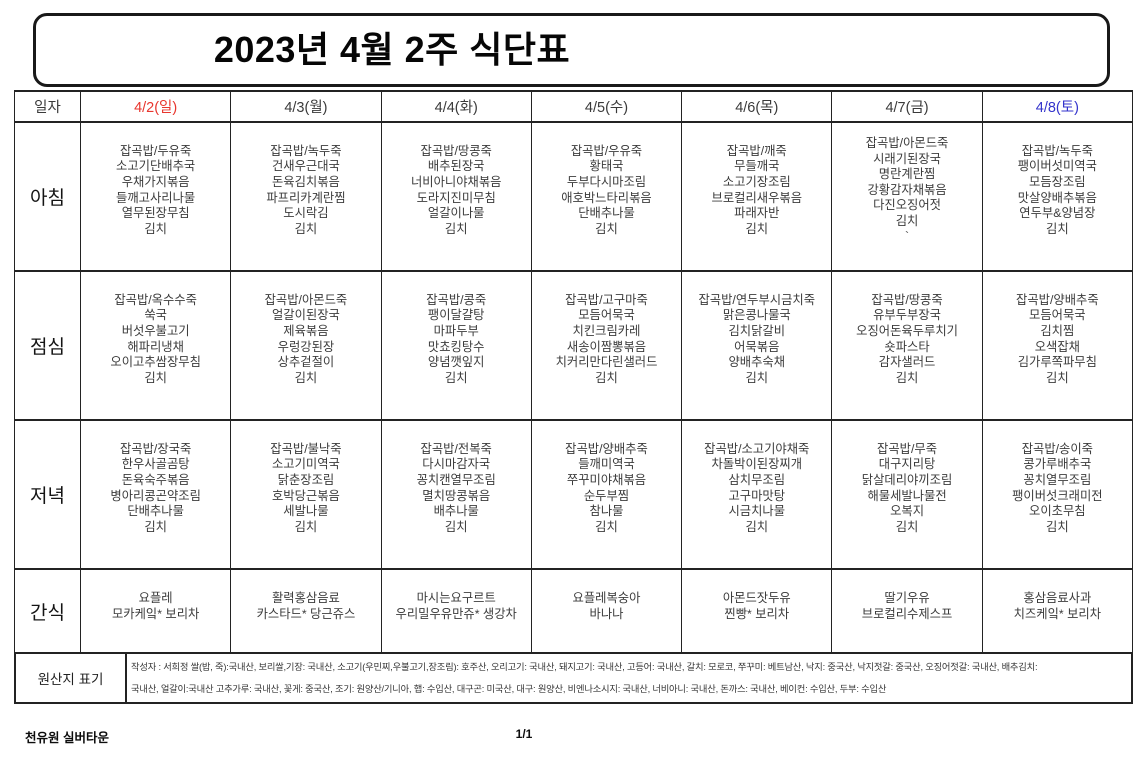 This screenshot has height=760, width=1147. I want to click on menu-item: 콩가루배추국, so click(1057, 464).